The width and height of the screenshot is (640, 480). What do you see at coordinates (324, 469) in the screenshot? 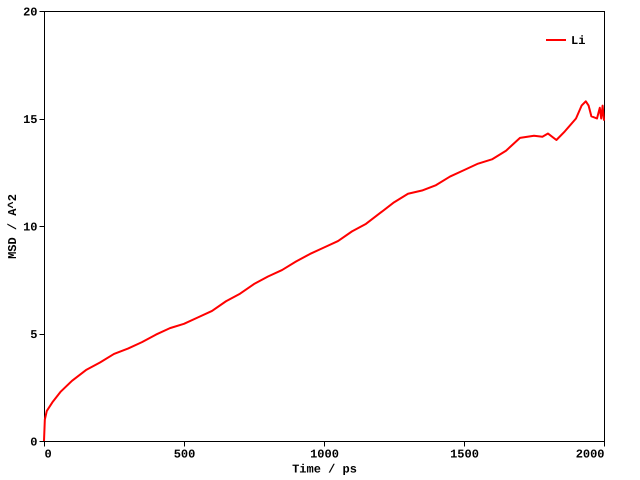
I see `x-axis-title: Time / ps` at bounding box center [324, 469].